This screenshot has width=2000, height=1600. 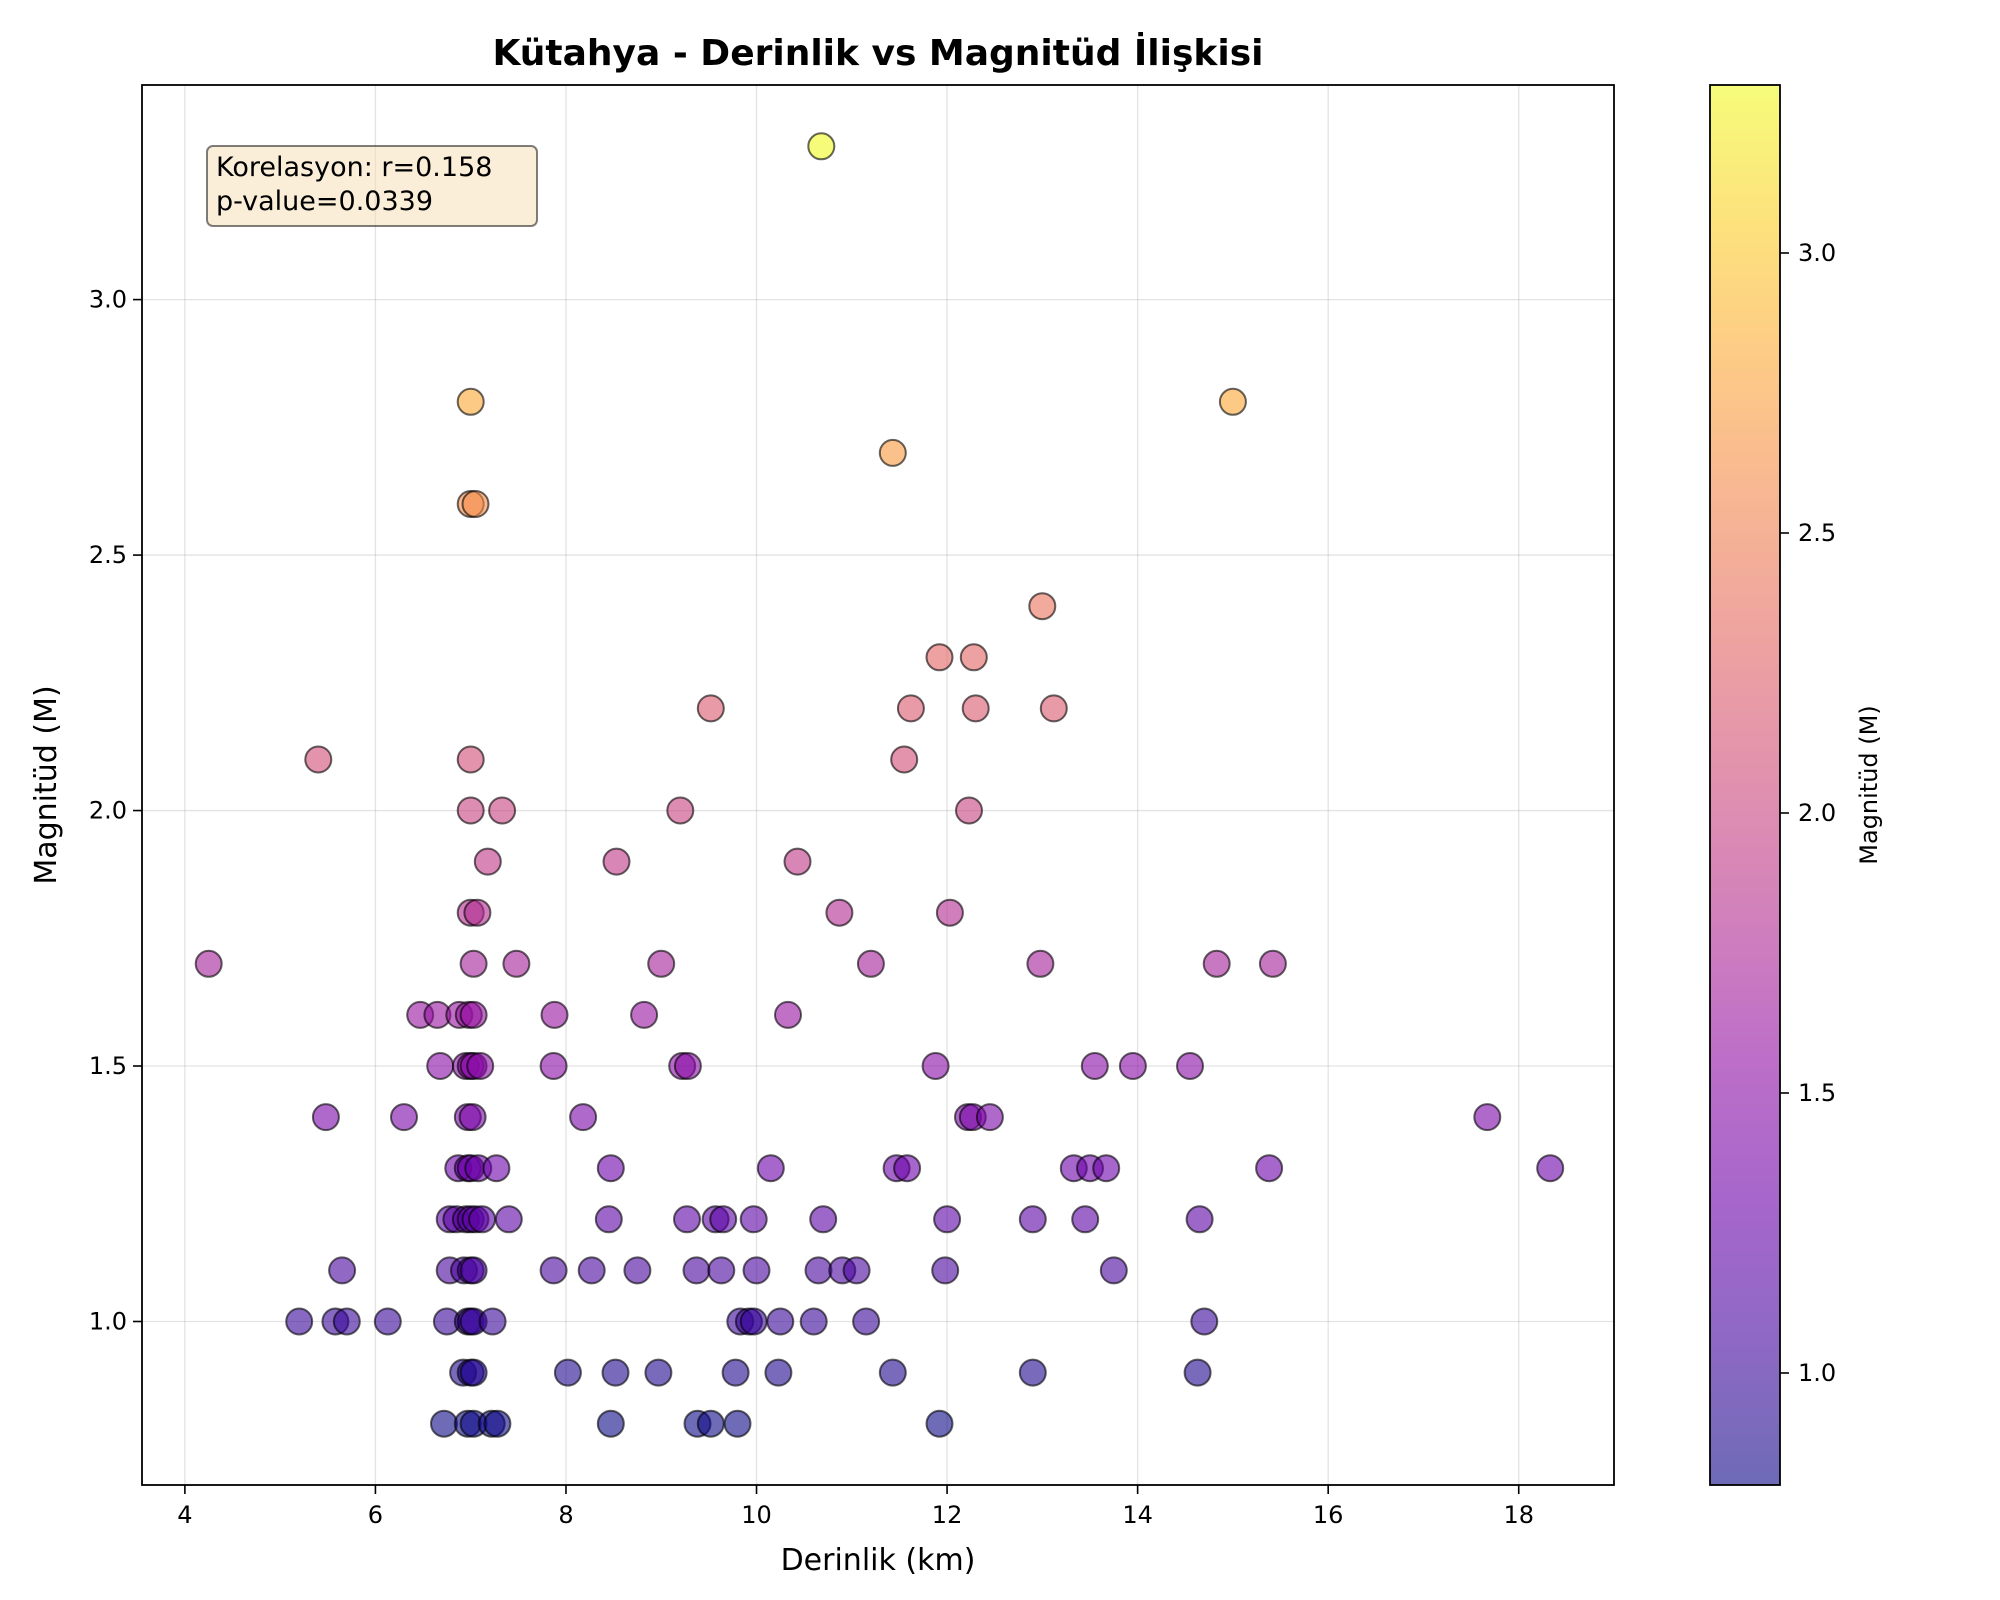 I want to click on colorbar-tick-label: 3.0, so click(x=1817, y=253).